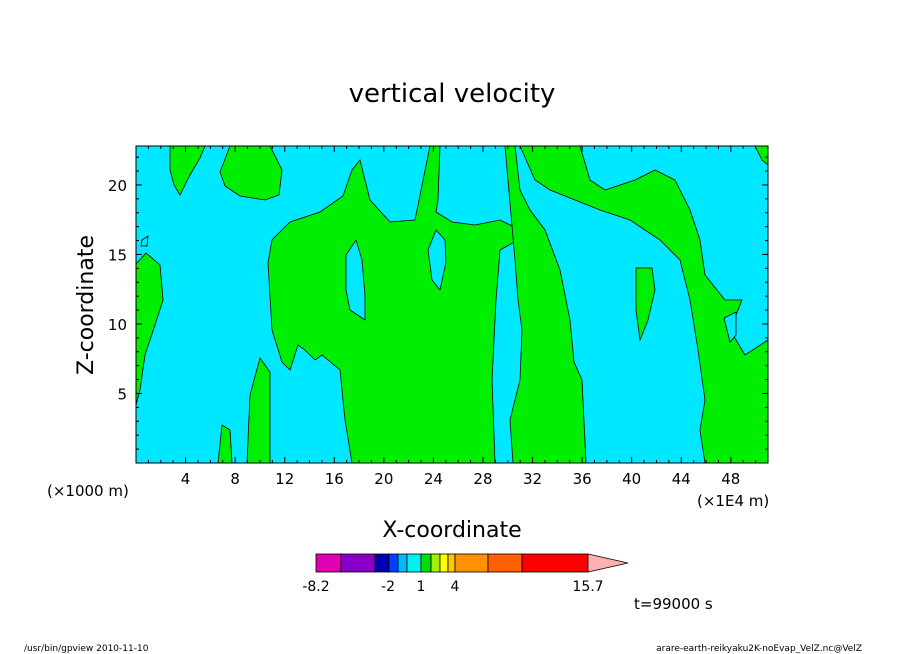  What do you see at coordinates (730, 479) in the screenshot?
I see `x-tick-label: 48` at bounding box center [730, 479].